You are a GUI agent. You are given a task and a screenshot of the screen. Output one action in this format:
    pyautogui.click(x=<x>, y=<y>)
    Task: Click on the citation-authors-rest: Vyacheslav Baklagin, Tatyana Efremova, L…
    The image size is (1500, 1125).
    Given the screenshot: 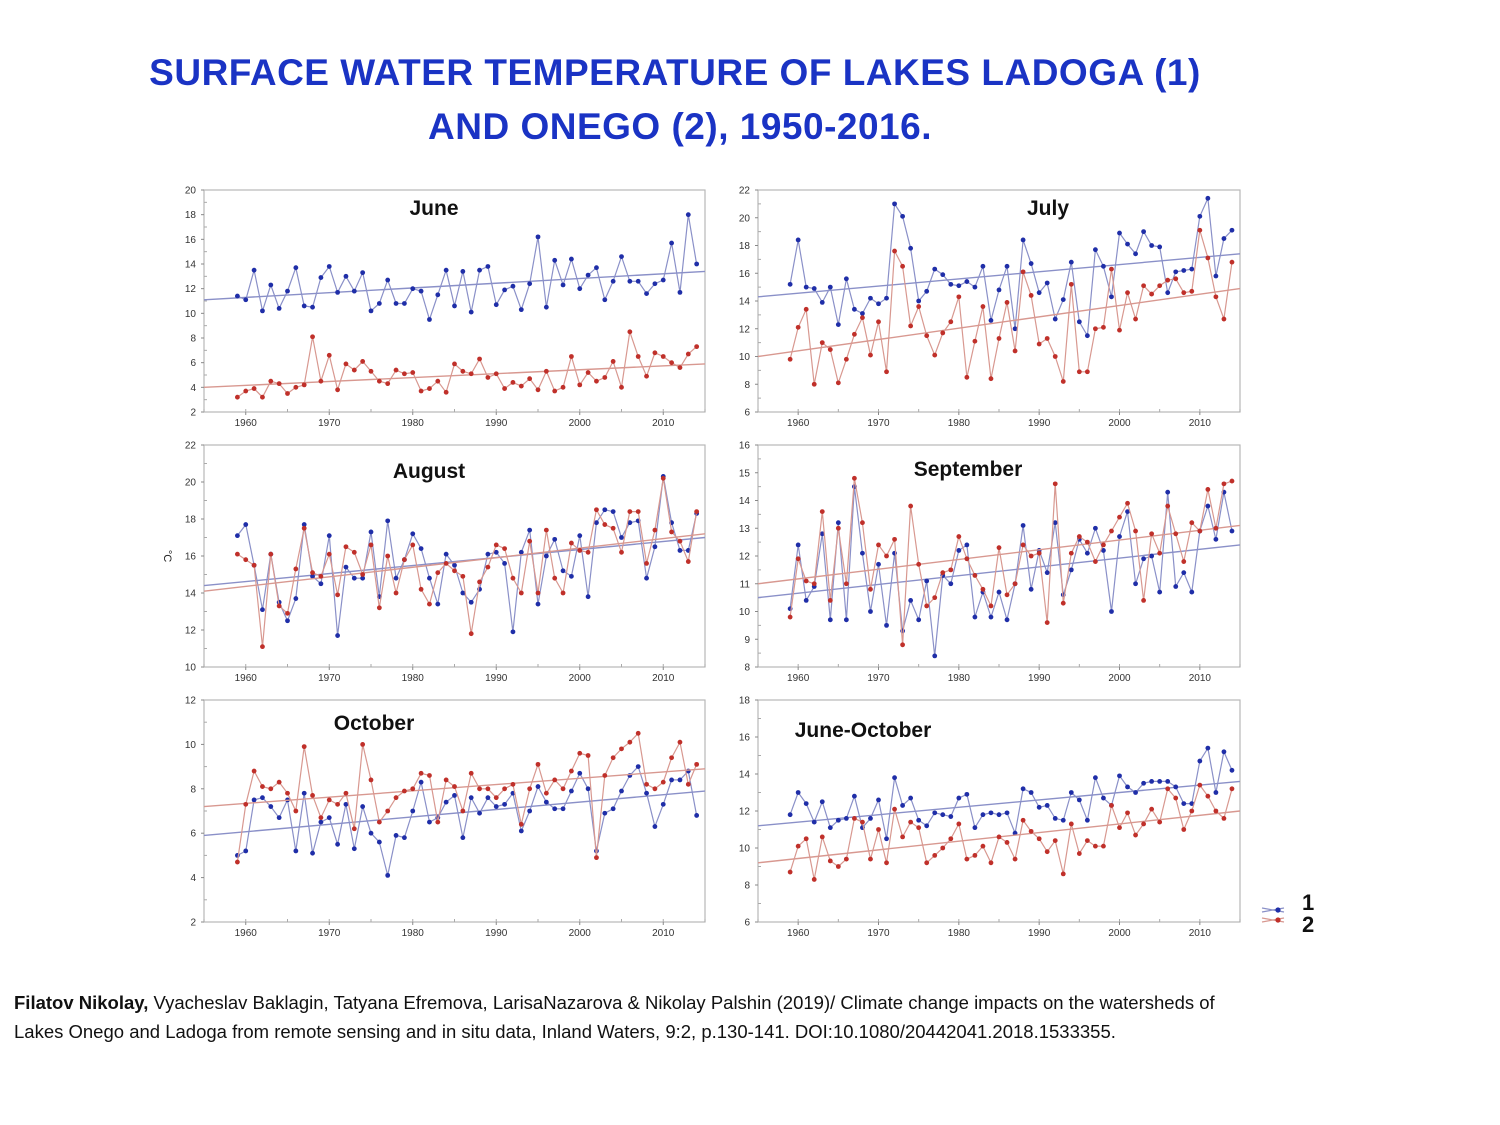 What is the action you would take?
    pyautogui.click(x=681, y=1002)
    